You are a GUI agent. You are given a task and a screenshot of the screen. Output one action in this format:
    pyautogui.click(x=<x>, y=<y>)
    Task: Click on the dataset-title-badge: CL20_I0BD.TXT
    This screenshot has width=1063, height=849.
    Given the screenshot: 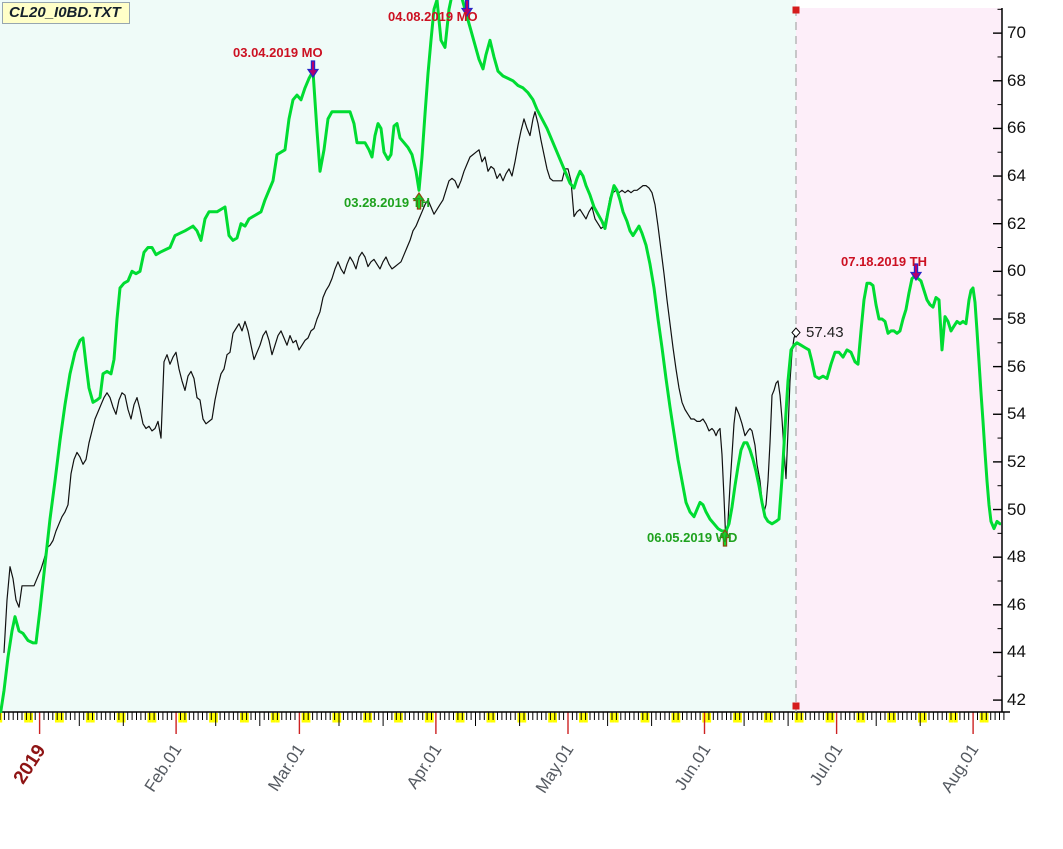 What is the action you would take?
    pyautogui.click(x=66, y=13)
    